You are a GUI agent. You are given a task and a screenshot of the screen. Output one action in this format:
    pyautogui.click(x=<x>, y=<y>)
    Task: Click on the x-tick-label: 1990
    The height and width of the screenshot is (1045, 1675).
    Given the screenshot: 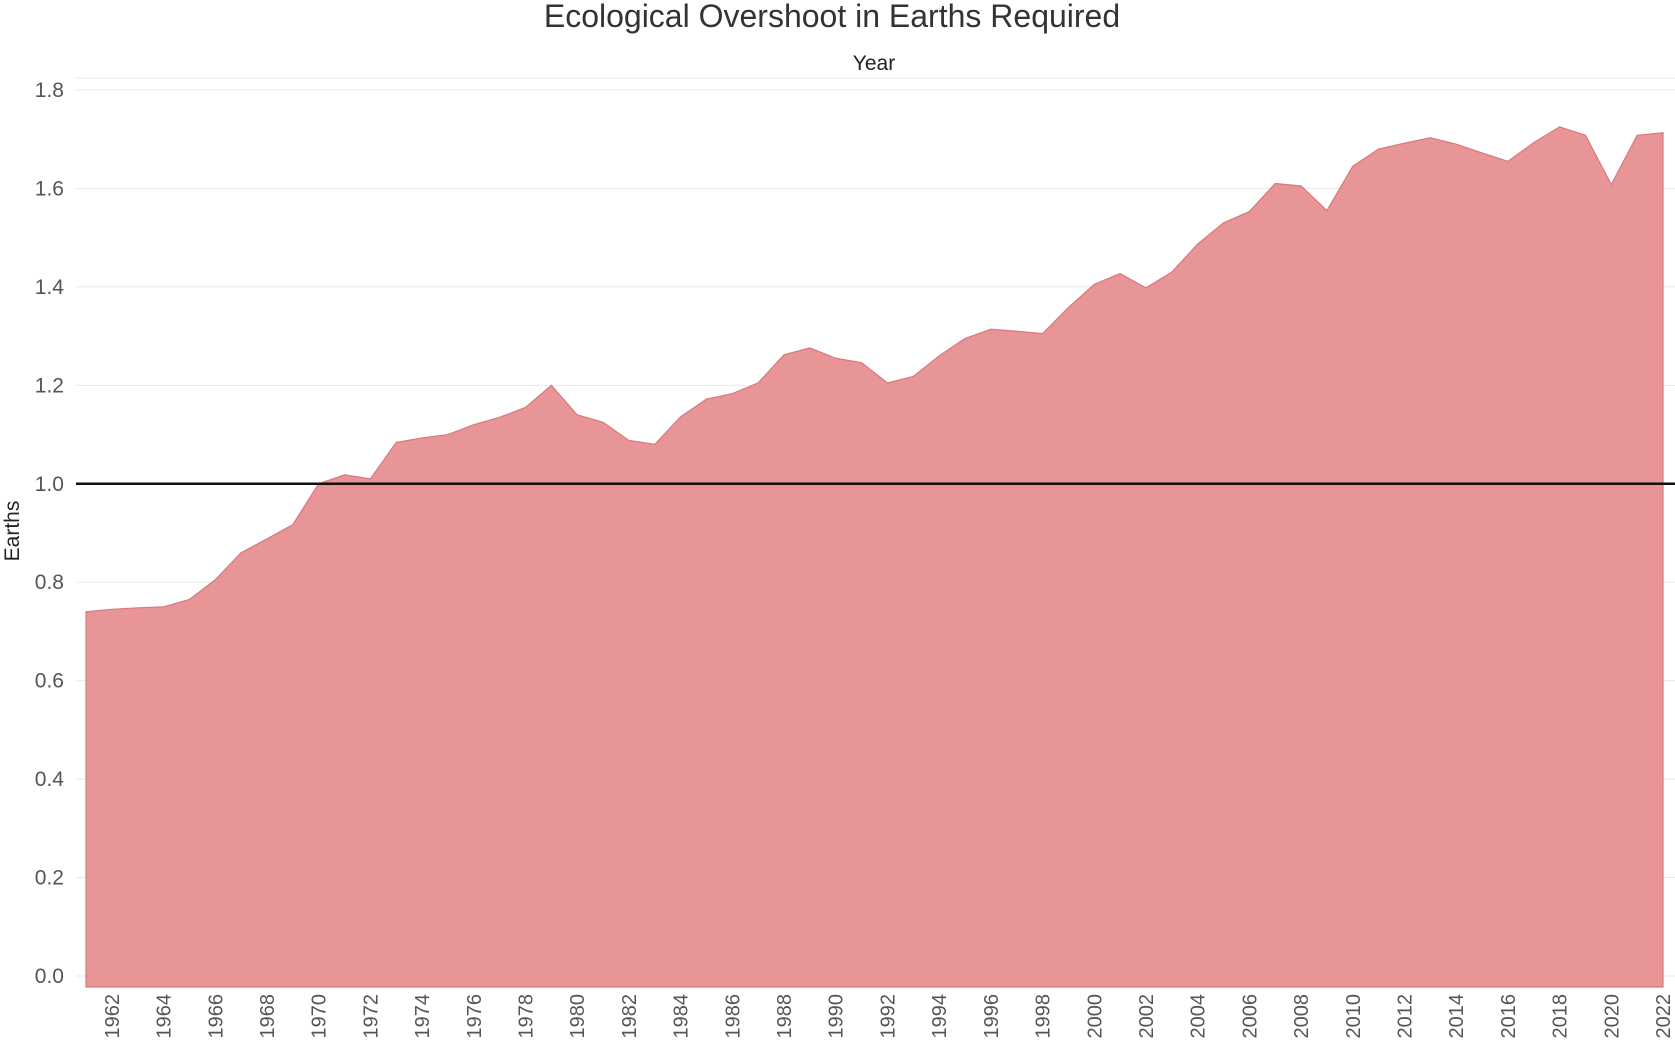 What is the action you would take?
    pyautogui.click(x=837, y=1016)
    